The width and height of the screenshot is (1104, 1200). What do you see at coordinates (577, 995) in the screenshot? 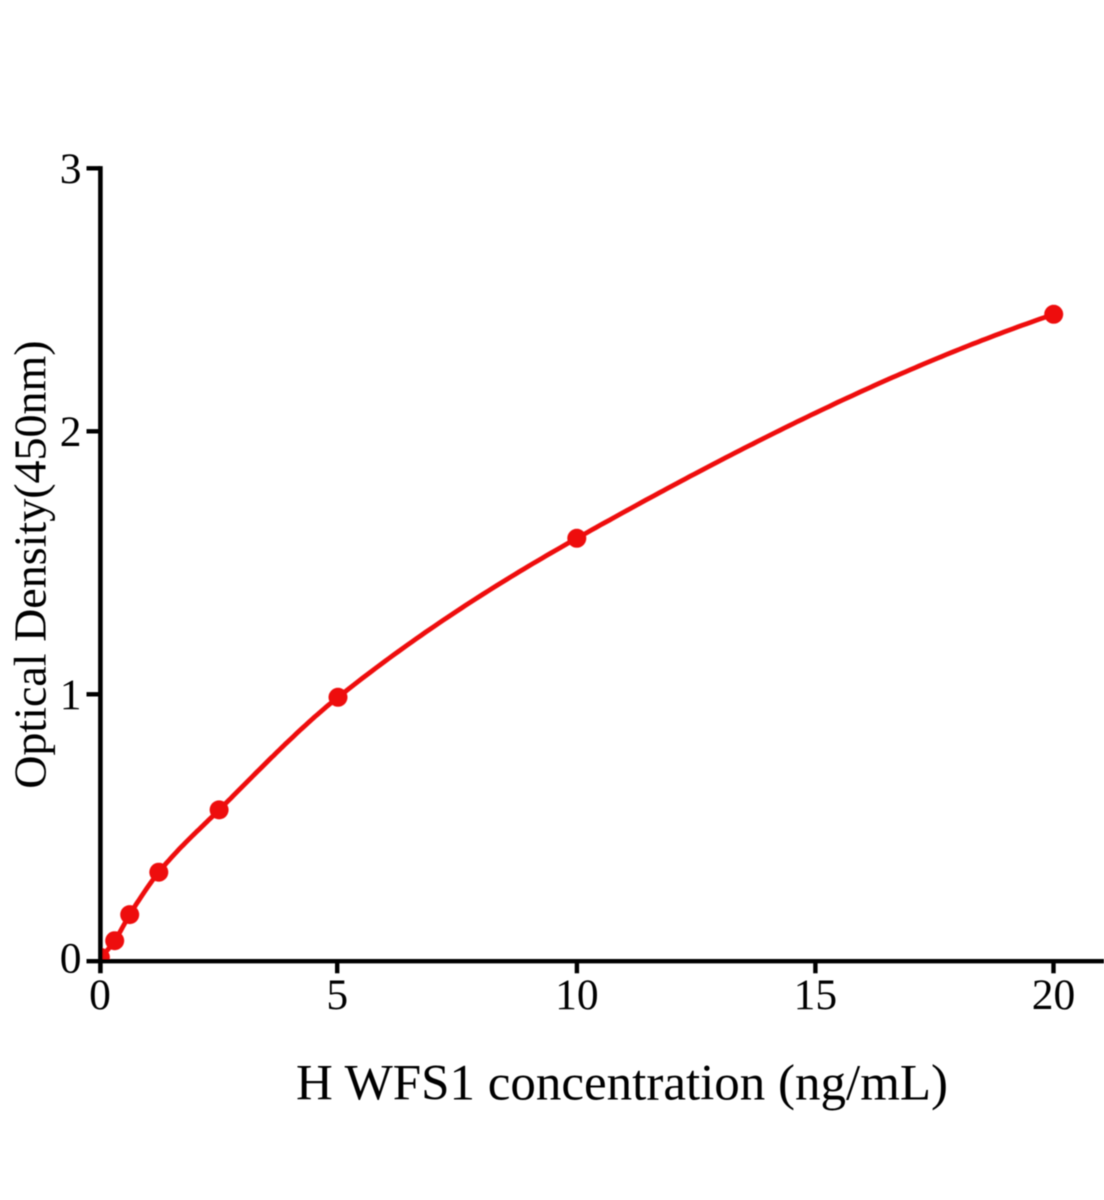
I see `svg-text: 10` at bounding box center [577, 995].